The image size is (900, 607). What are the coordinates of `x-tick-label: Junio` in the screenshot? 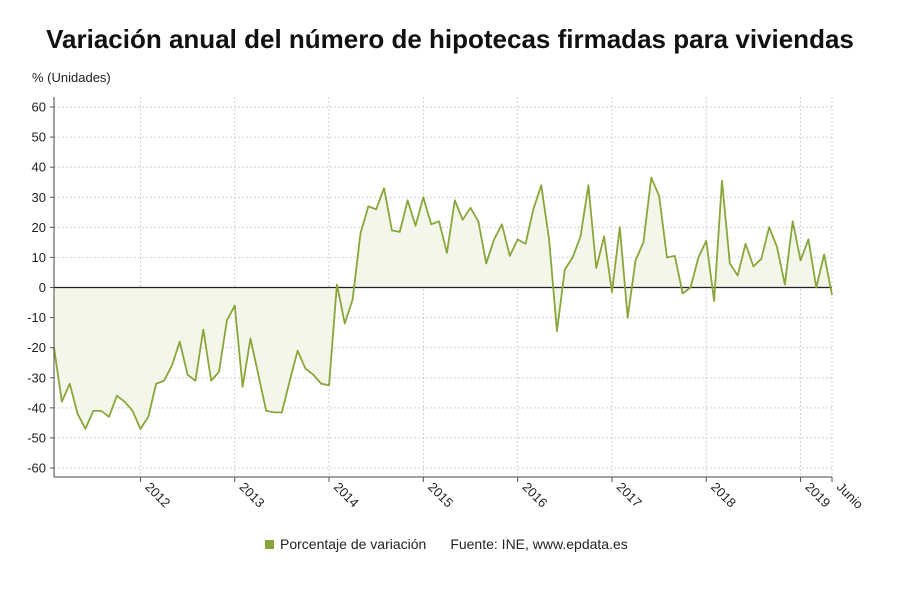 It's located at (850, 495).